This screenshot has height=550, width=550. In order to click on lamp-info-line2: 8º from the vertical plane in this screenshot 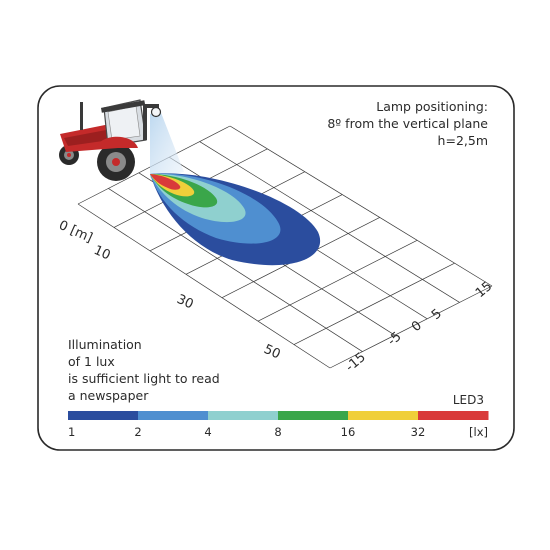, I will do `click(407, 123)`.